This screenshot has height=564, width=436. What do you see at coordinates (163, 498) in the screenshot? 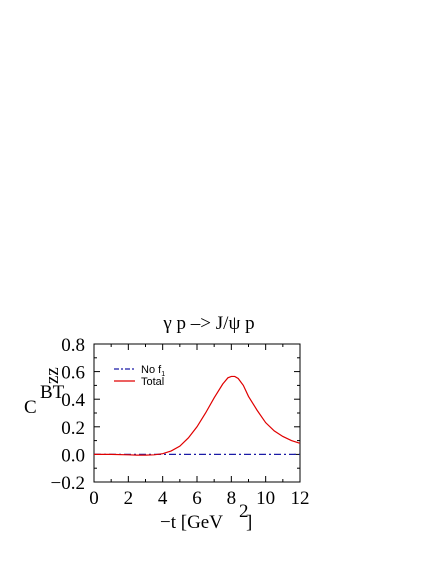
I see `x-tick-label: 4` at bounding box center [163, 498].